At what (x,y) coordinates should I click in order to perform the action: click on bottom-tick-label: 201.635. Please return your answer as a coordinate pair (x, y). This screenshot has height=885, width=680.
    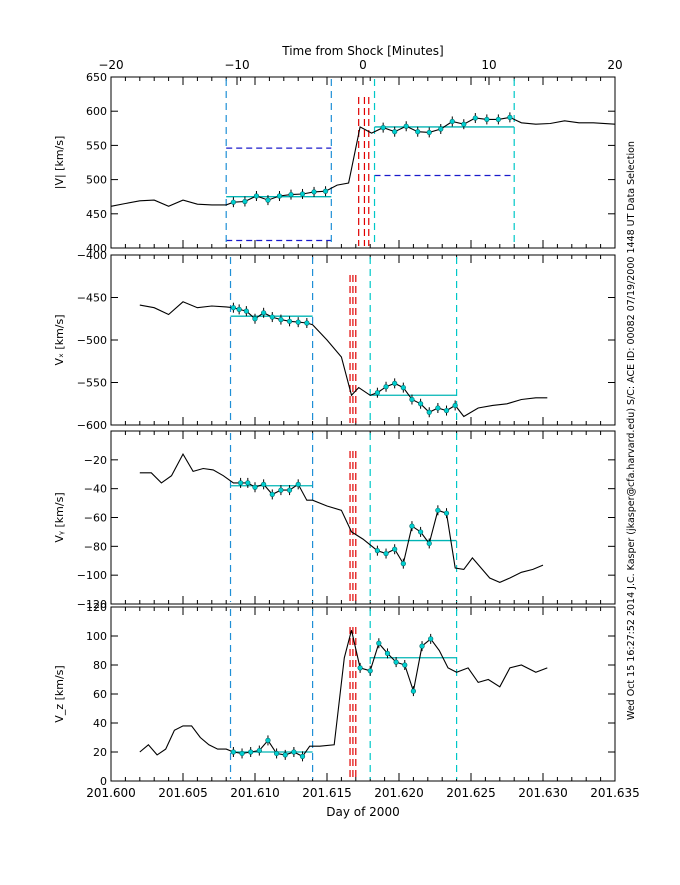
    Looking at the image, I should click on (615, 793).